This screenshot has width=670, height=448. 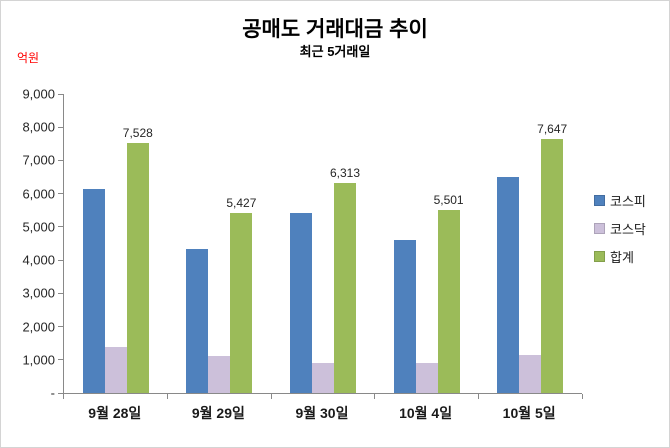 I want to click on x-tick-label: 9월 29일, so click(x=218, y=413).